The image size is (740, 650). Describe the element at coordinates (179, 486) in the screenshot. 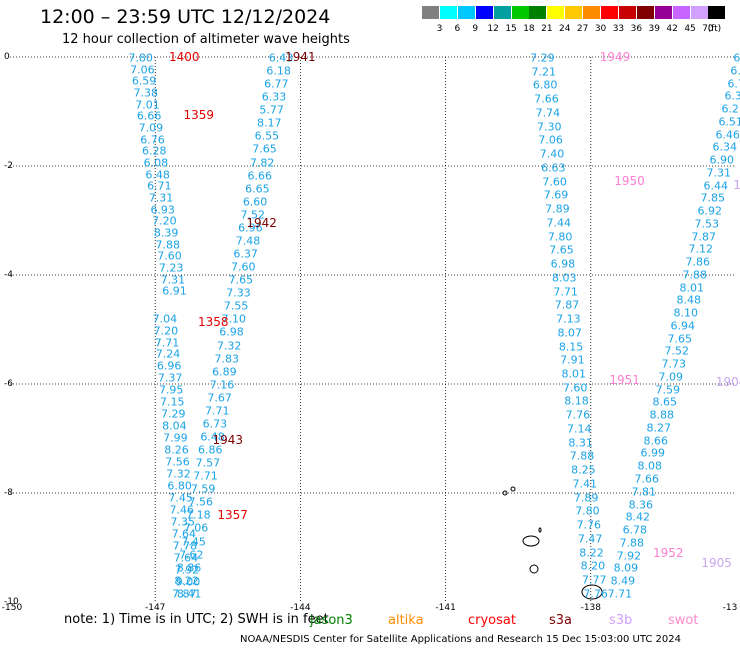

I see `wave-height-value: 6.80` at that location.